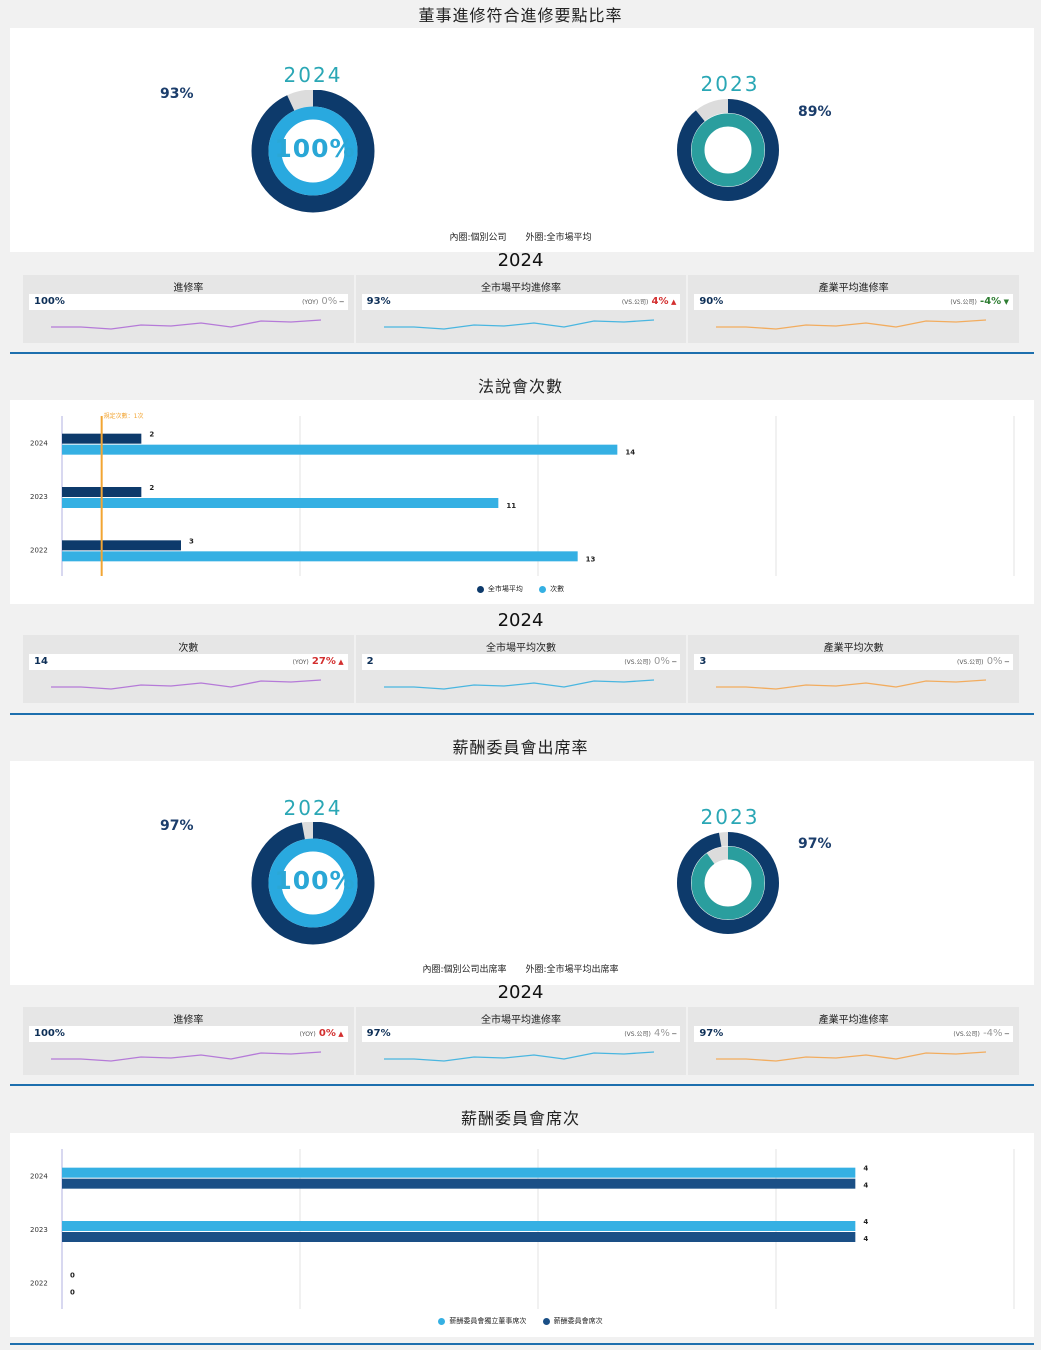 This screenshot has height=1350, width=1041. Describe the element at coordinates (124, 416) in the screenshot. I see `reference-line-label: 規定次數：1次` at that location.